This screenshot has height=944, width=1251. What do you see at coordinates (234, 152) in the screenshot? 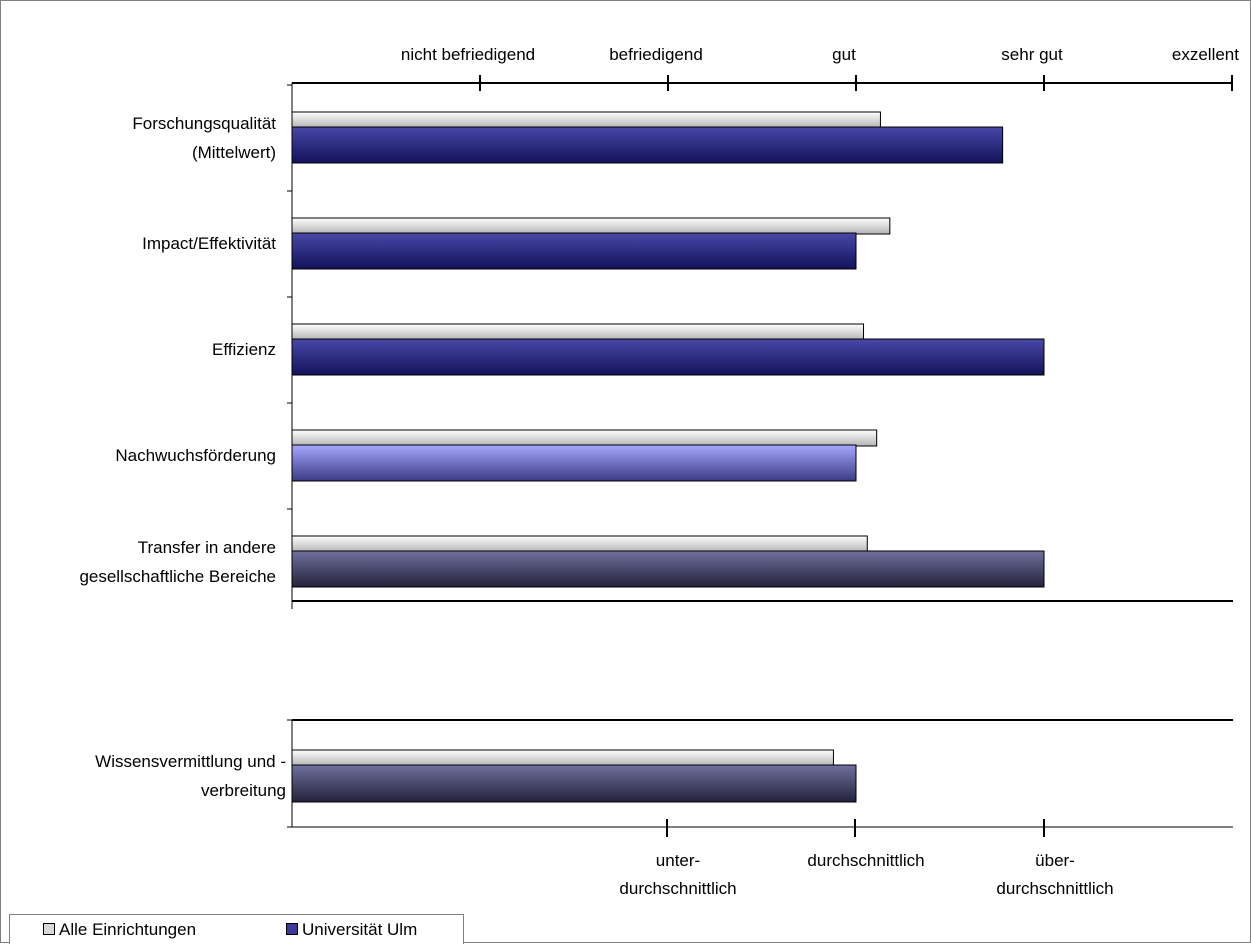
I see `category-label-line-2: (Mittelwert)` at bounding box center [234, 152].